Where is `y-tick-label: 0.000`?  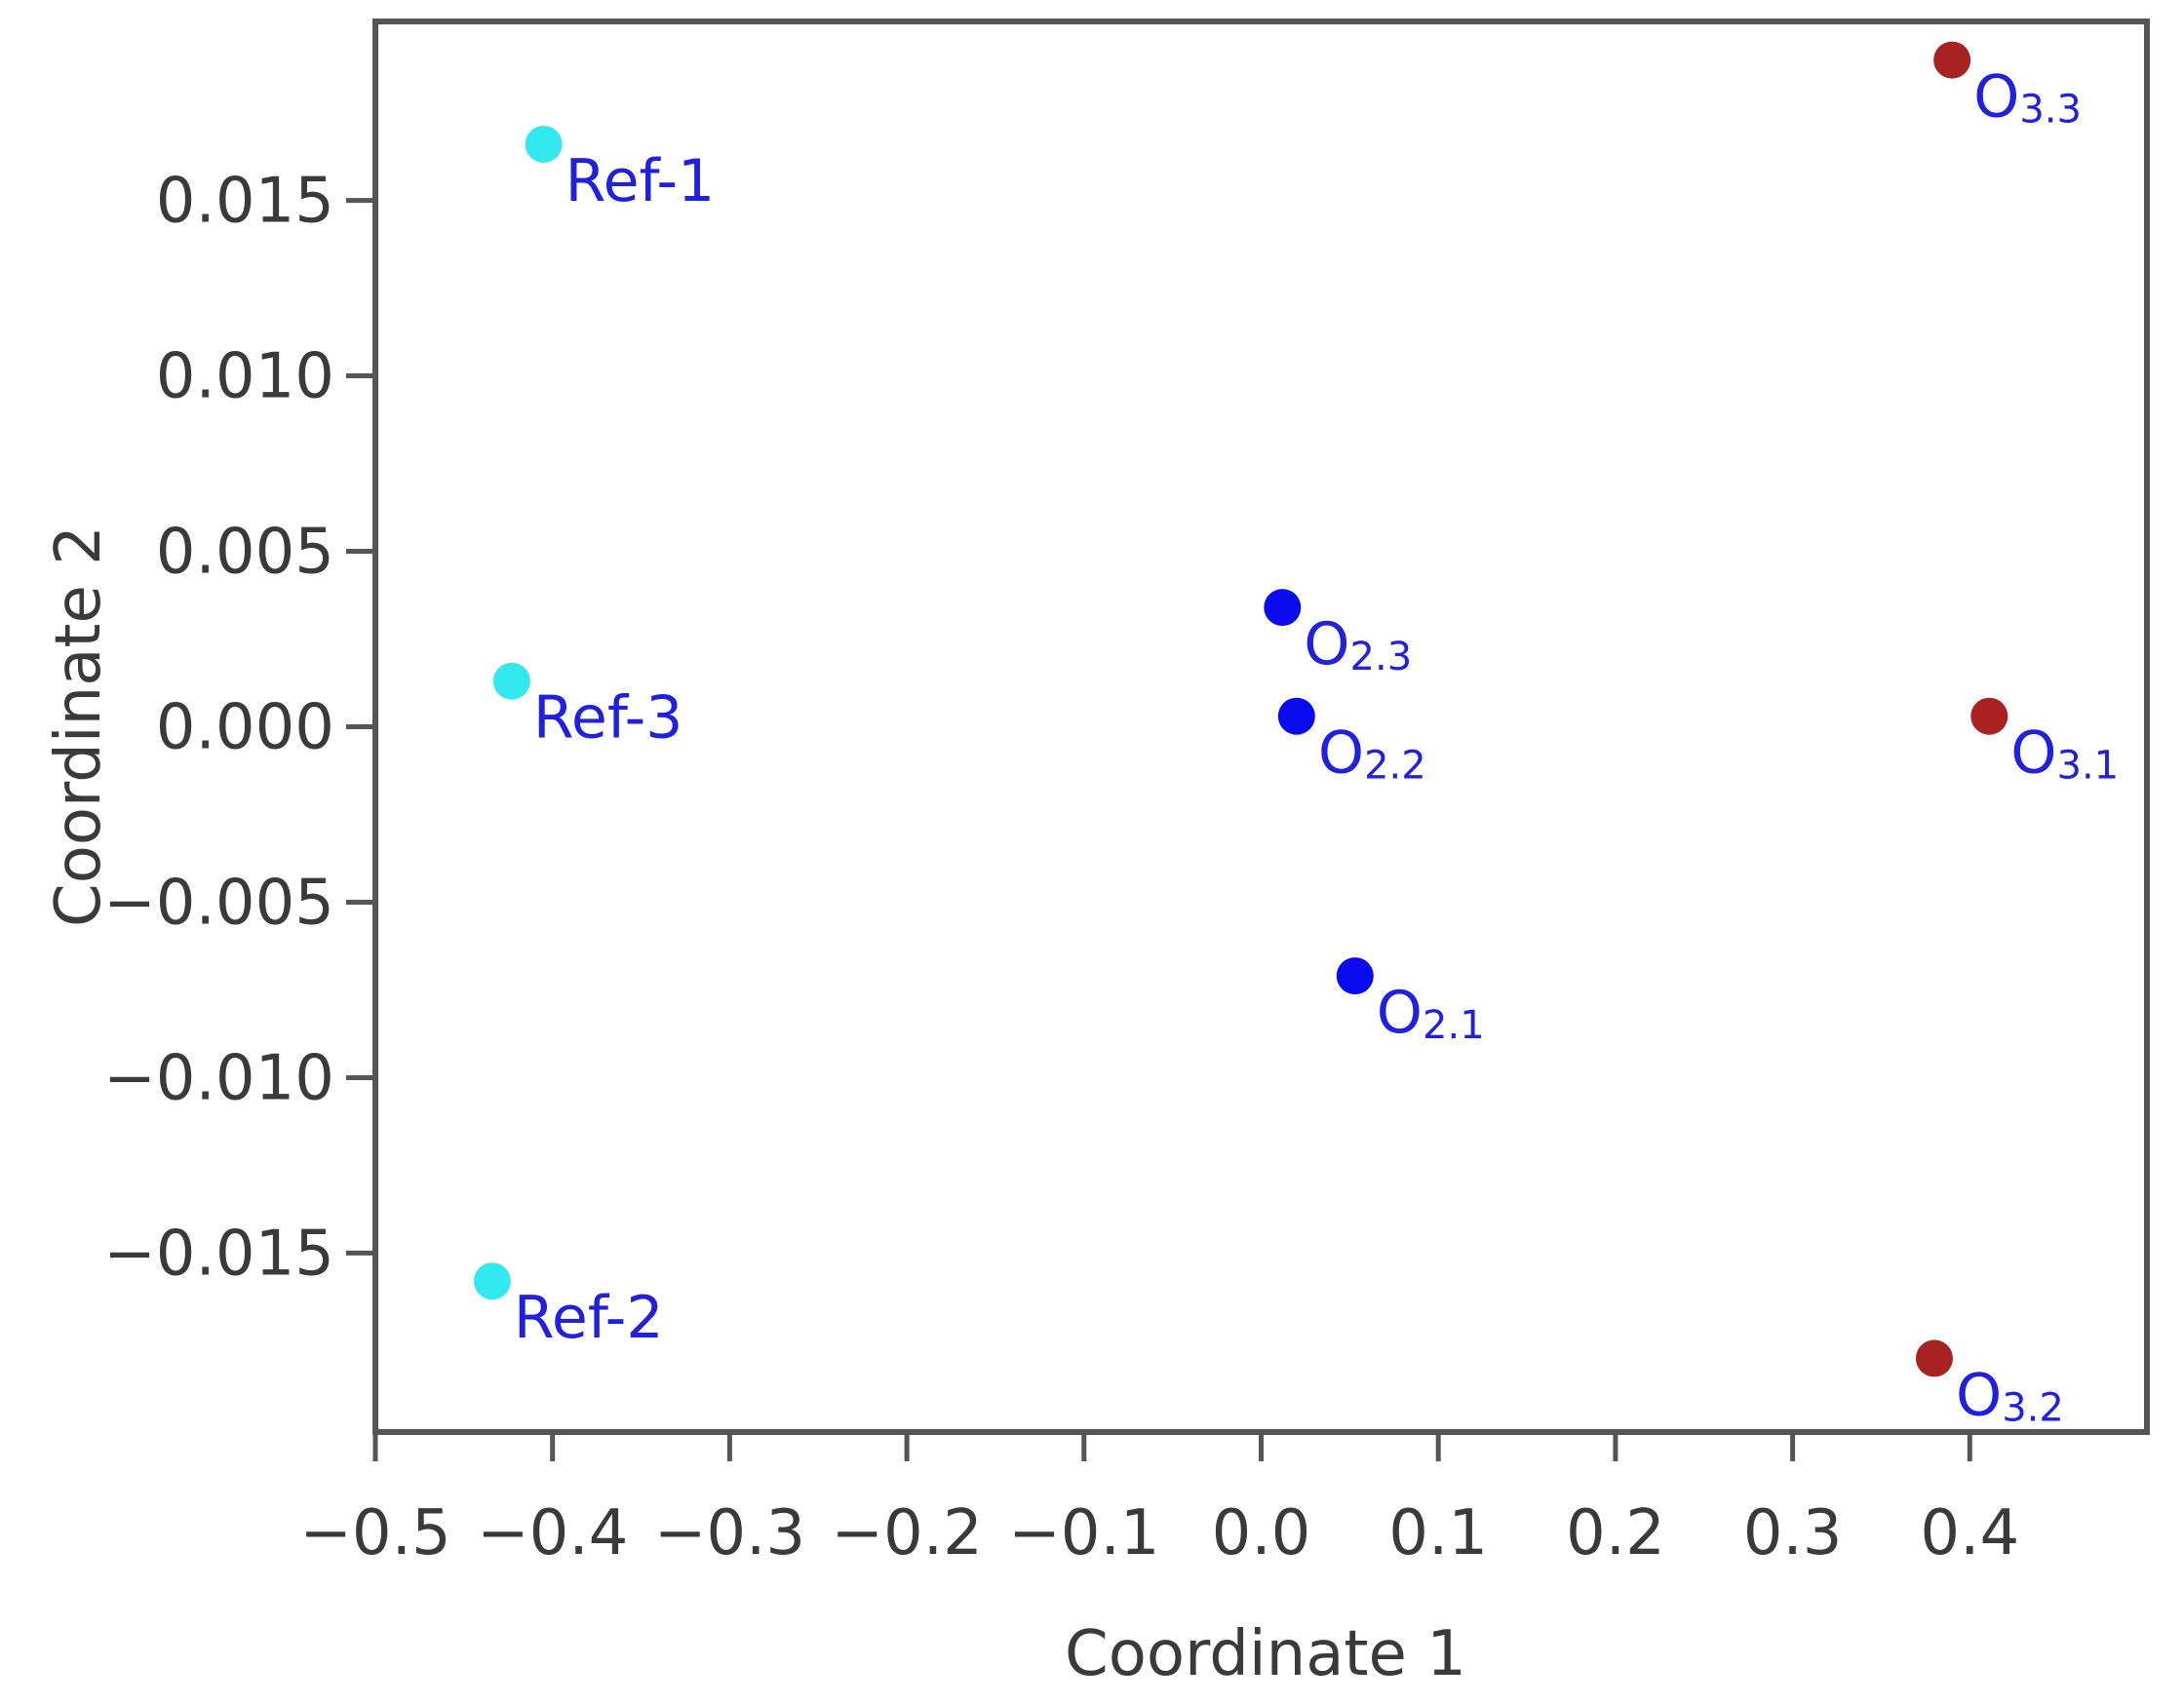 y-tick-label: 0.000 is located at coordinates (245, 728).